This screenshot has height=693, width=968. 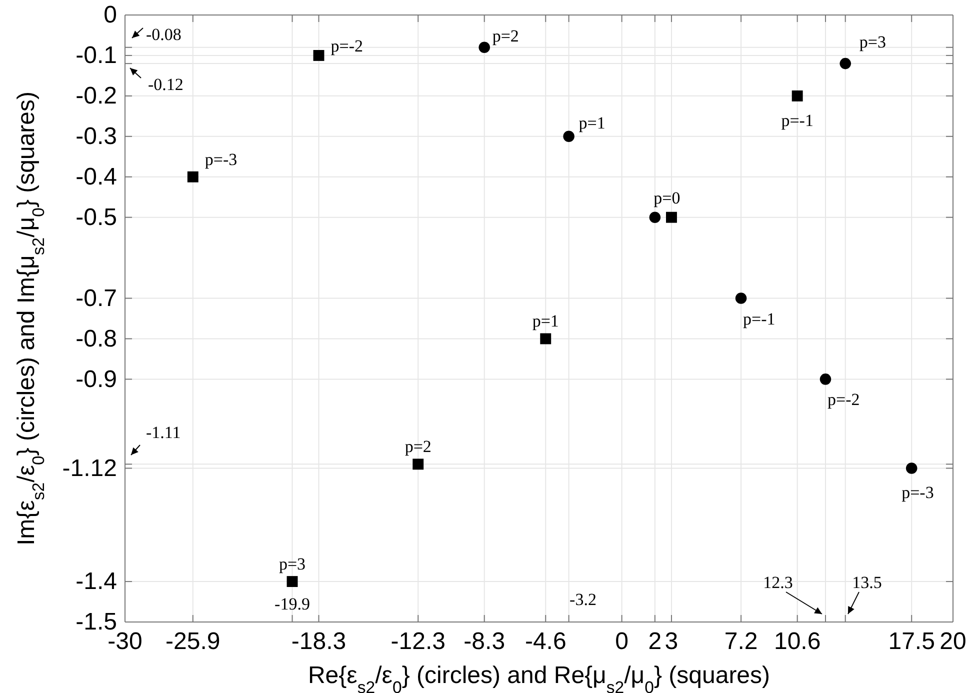 I want to click on x-tick-label: 0, so click(x=621, y=642).